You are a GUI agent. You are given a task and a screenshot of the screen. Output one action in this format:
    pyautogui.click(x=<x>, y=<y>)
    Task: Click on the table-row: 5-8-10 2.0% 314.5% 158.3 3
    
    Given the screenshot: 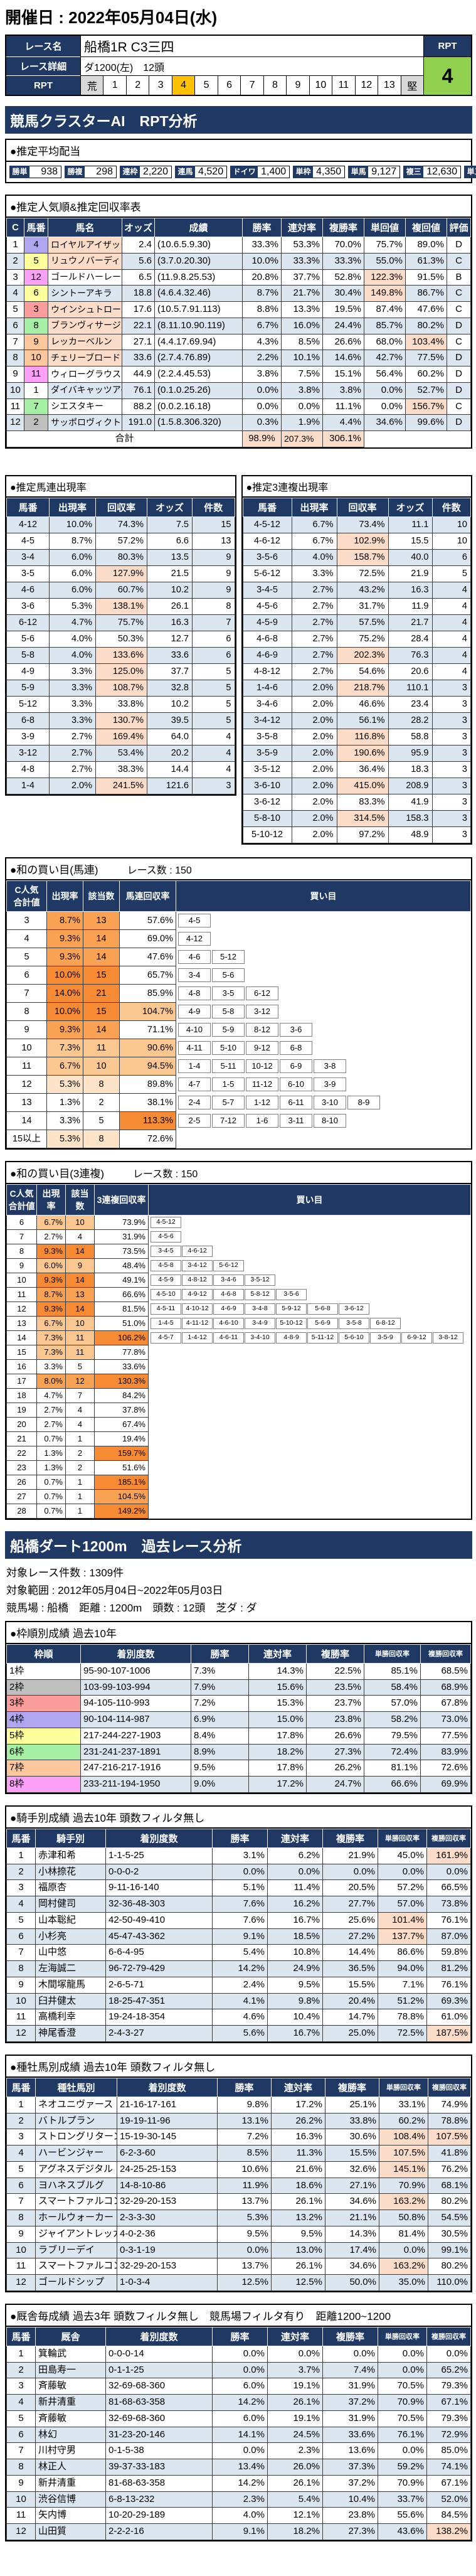 What is the action you would take?
    pyautogui.click(x=356, y=818)
    